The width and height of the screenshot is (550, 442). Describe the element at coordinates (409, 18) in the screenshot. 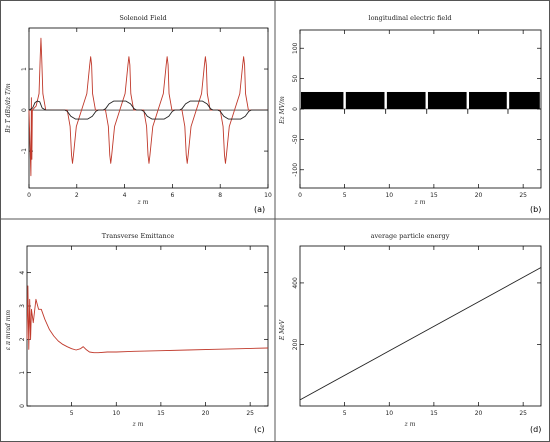

I see `panel-b-title: longitudinal electric field` at that location.